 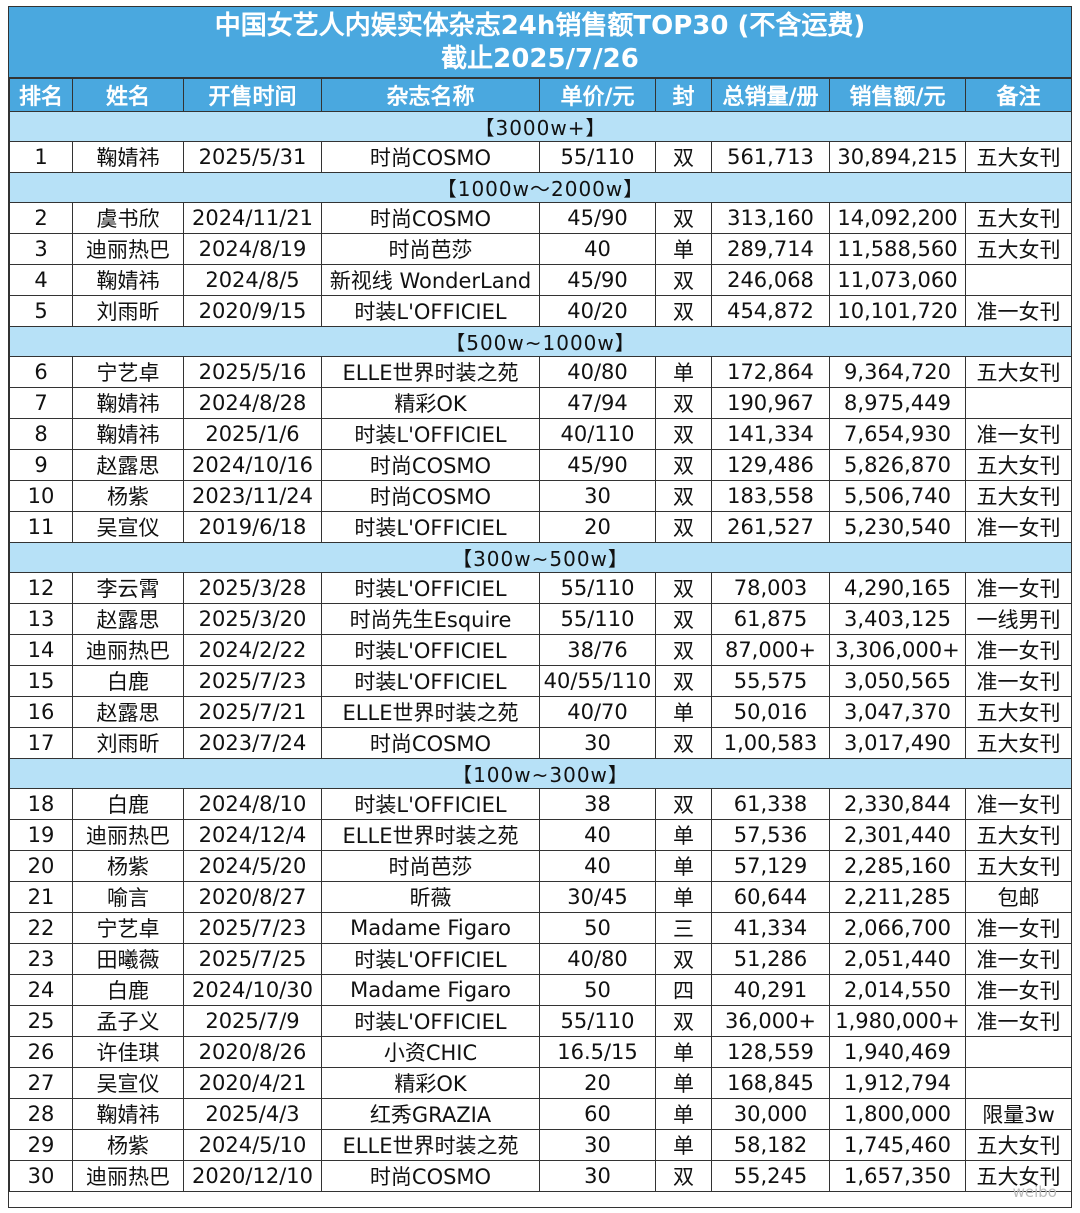 What do you see at coordinates (41, 465) in the screenshot?
I see `cell-rank: 9` at bounding box center [41, 465].